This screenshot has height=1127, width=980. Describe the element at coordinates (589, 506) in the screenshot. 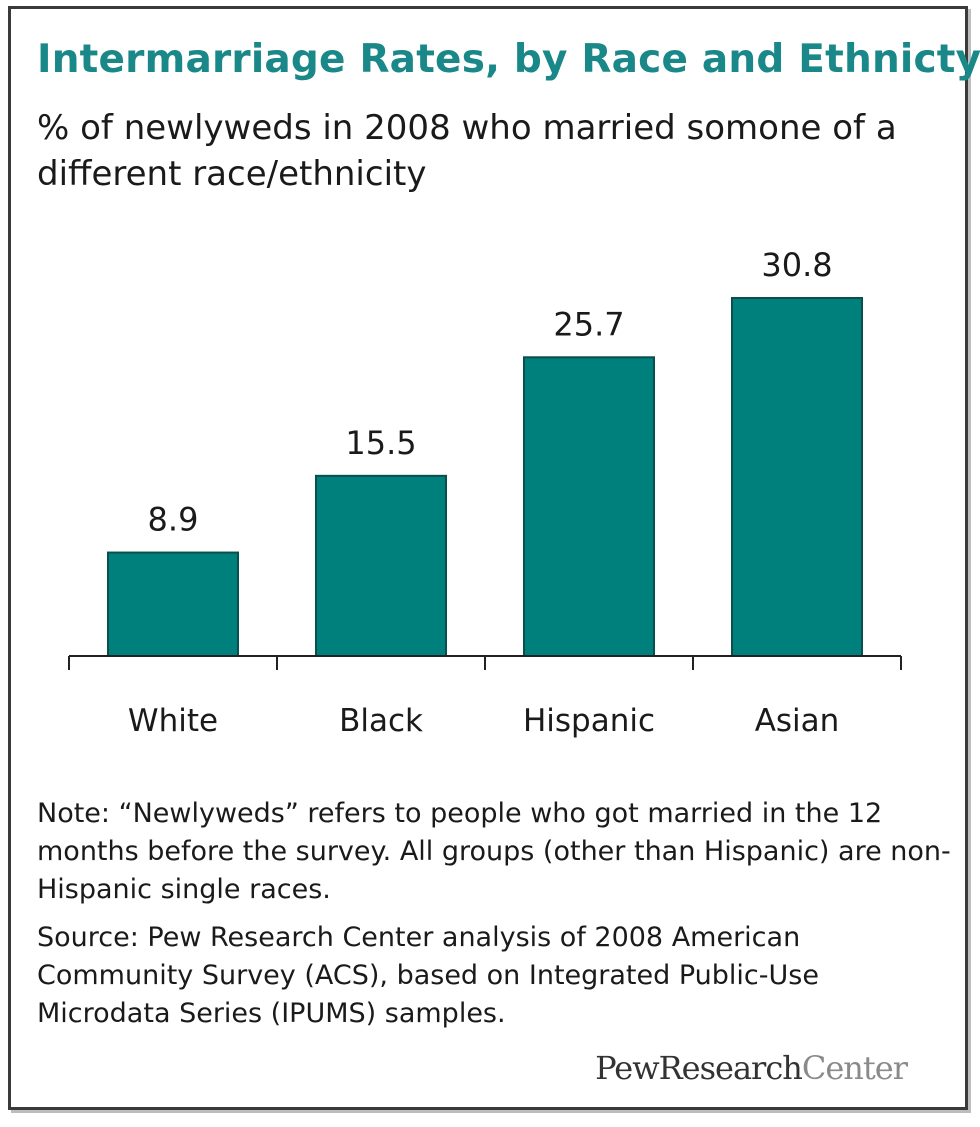

I see `bar-hispanic` at that location.